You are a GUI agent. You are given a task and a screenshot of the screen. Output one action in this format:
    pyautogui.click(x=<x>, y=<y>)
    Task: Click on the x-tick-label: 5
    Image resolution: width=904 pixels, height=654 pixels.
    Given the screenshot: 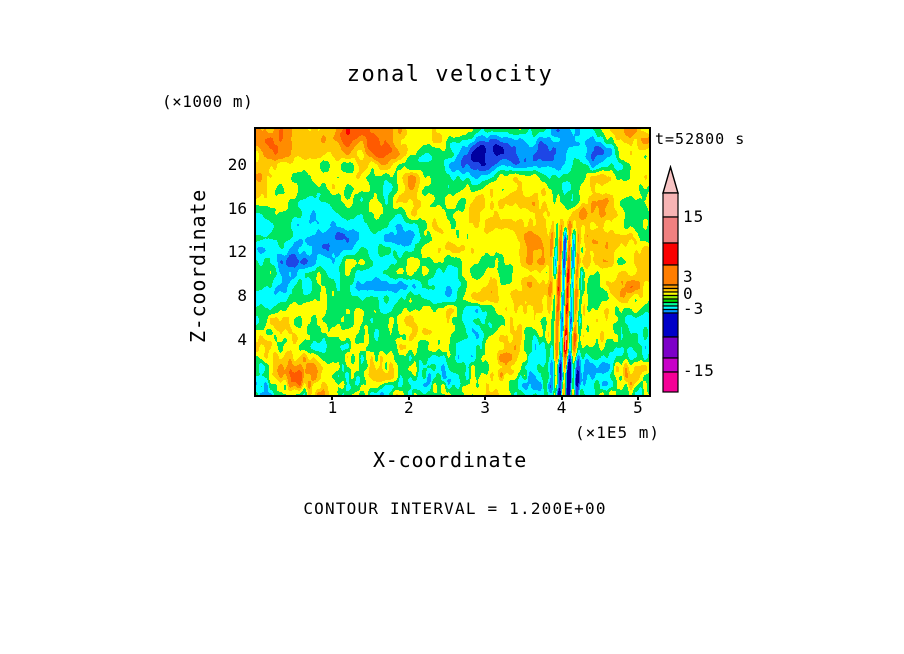 What is the action you would take?
    pyautogui.click(x=638, y=407)
    